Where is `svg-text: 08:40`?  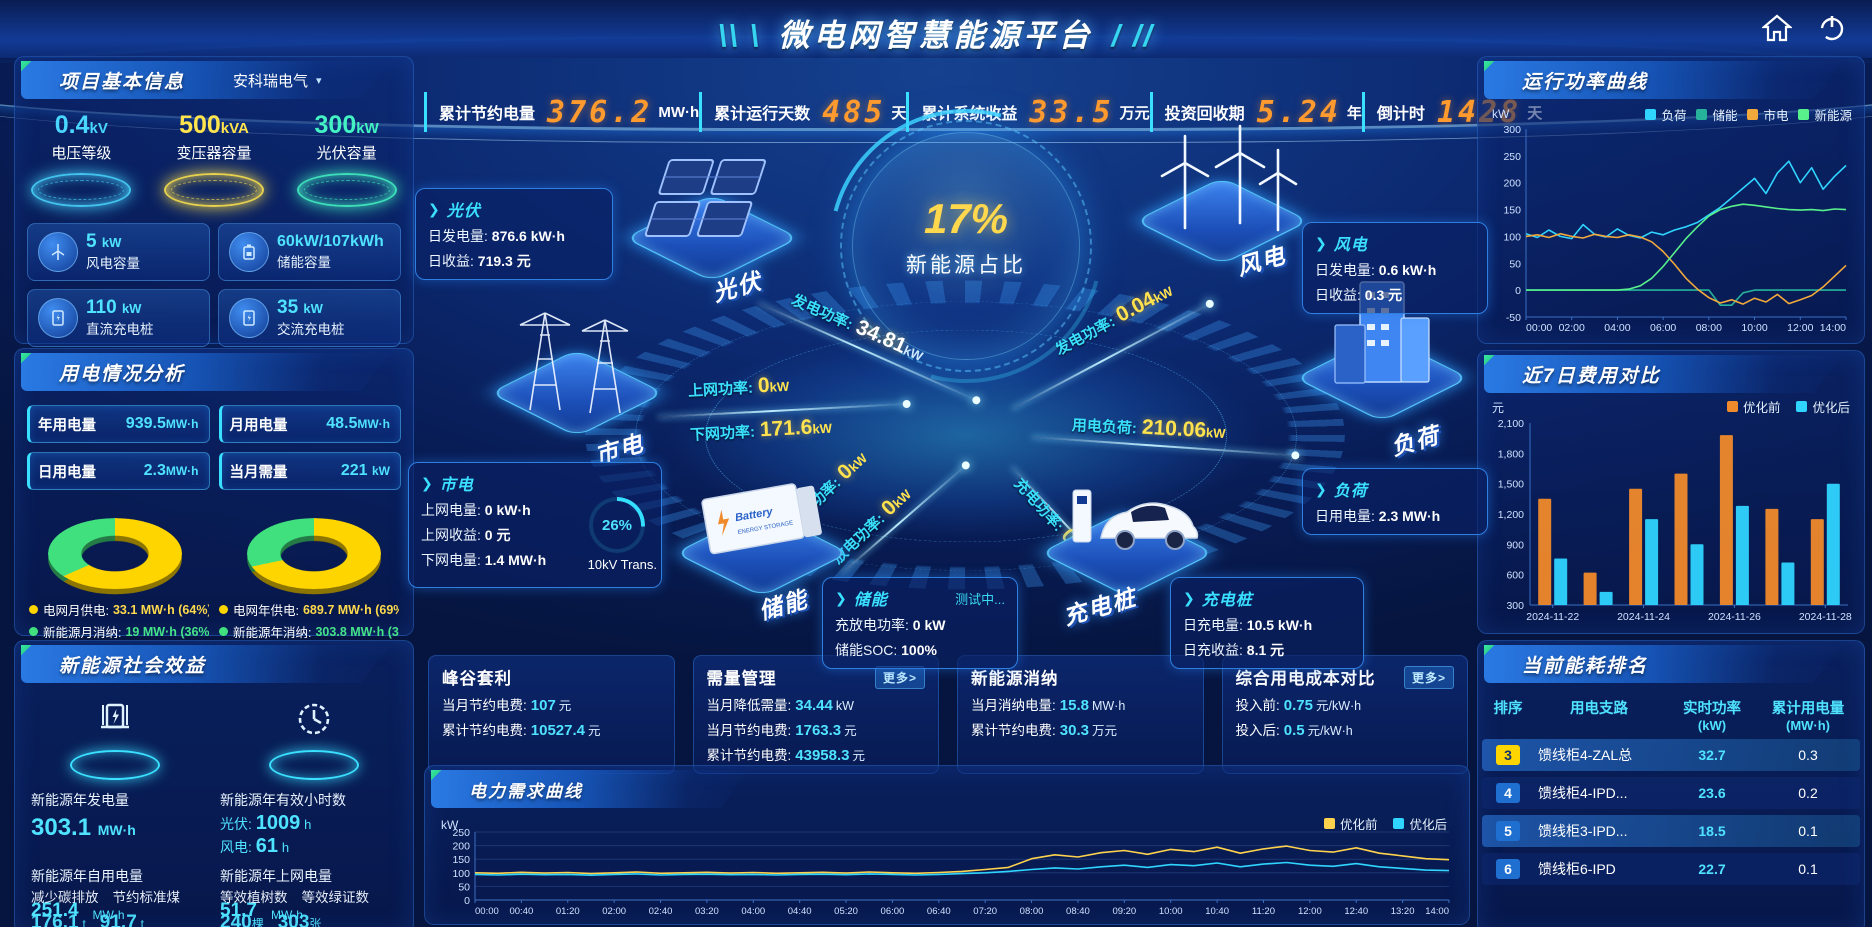
svg-text: 08:40 is located at coordinates (1078, 911).